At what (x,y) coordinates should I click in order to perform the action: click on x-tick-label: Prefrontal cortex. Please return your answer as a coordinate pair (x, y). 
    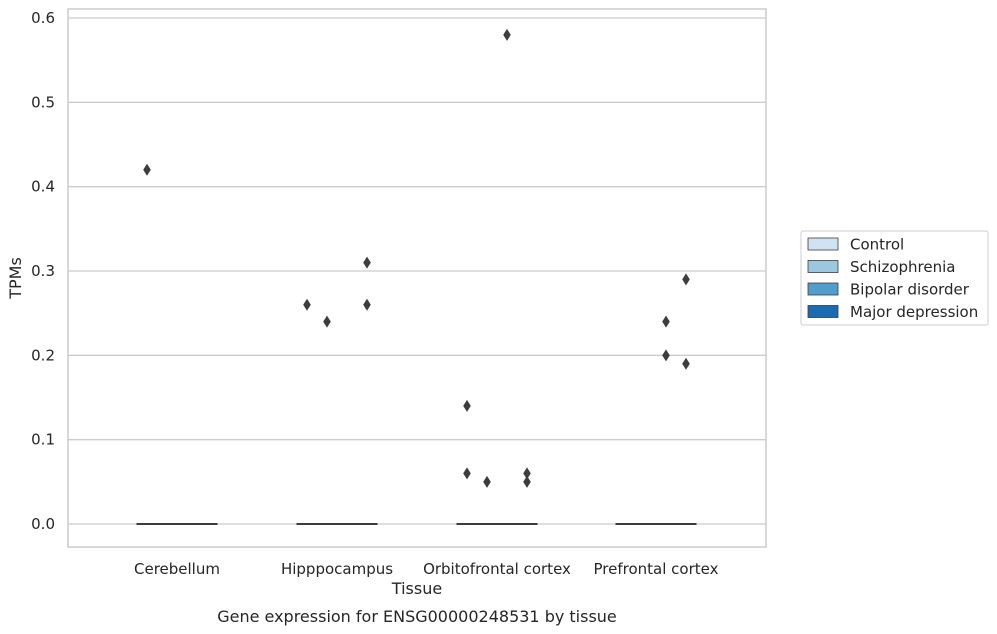
    Looking at the image, I should click on (656, 569).